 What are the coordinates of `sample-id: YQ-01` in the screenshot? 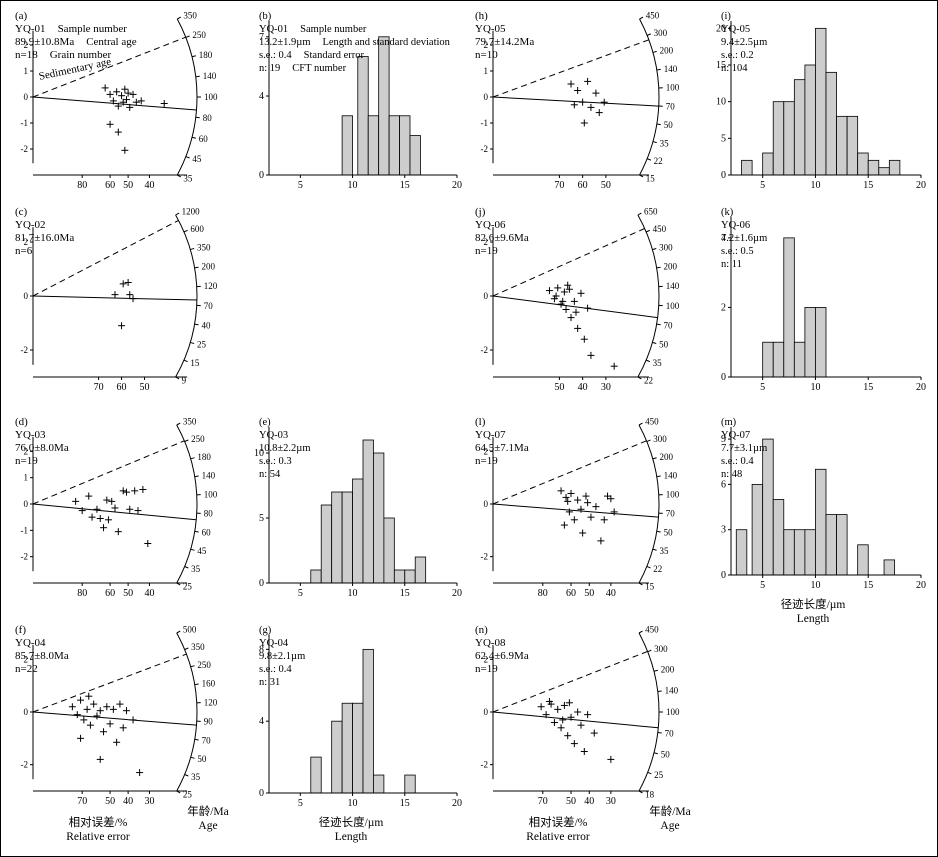 It's located at (274, 29).